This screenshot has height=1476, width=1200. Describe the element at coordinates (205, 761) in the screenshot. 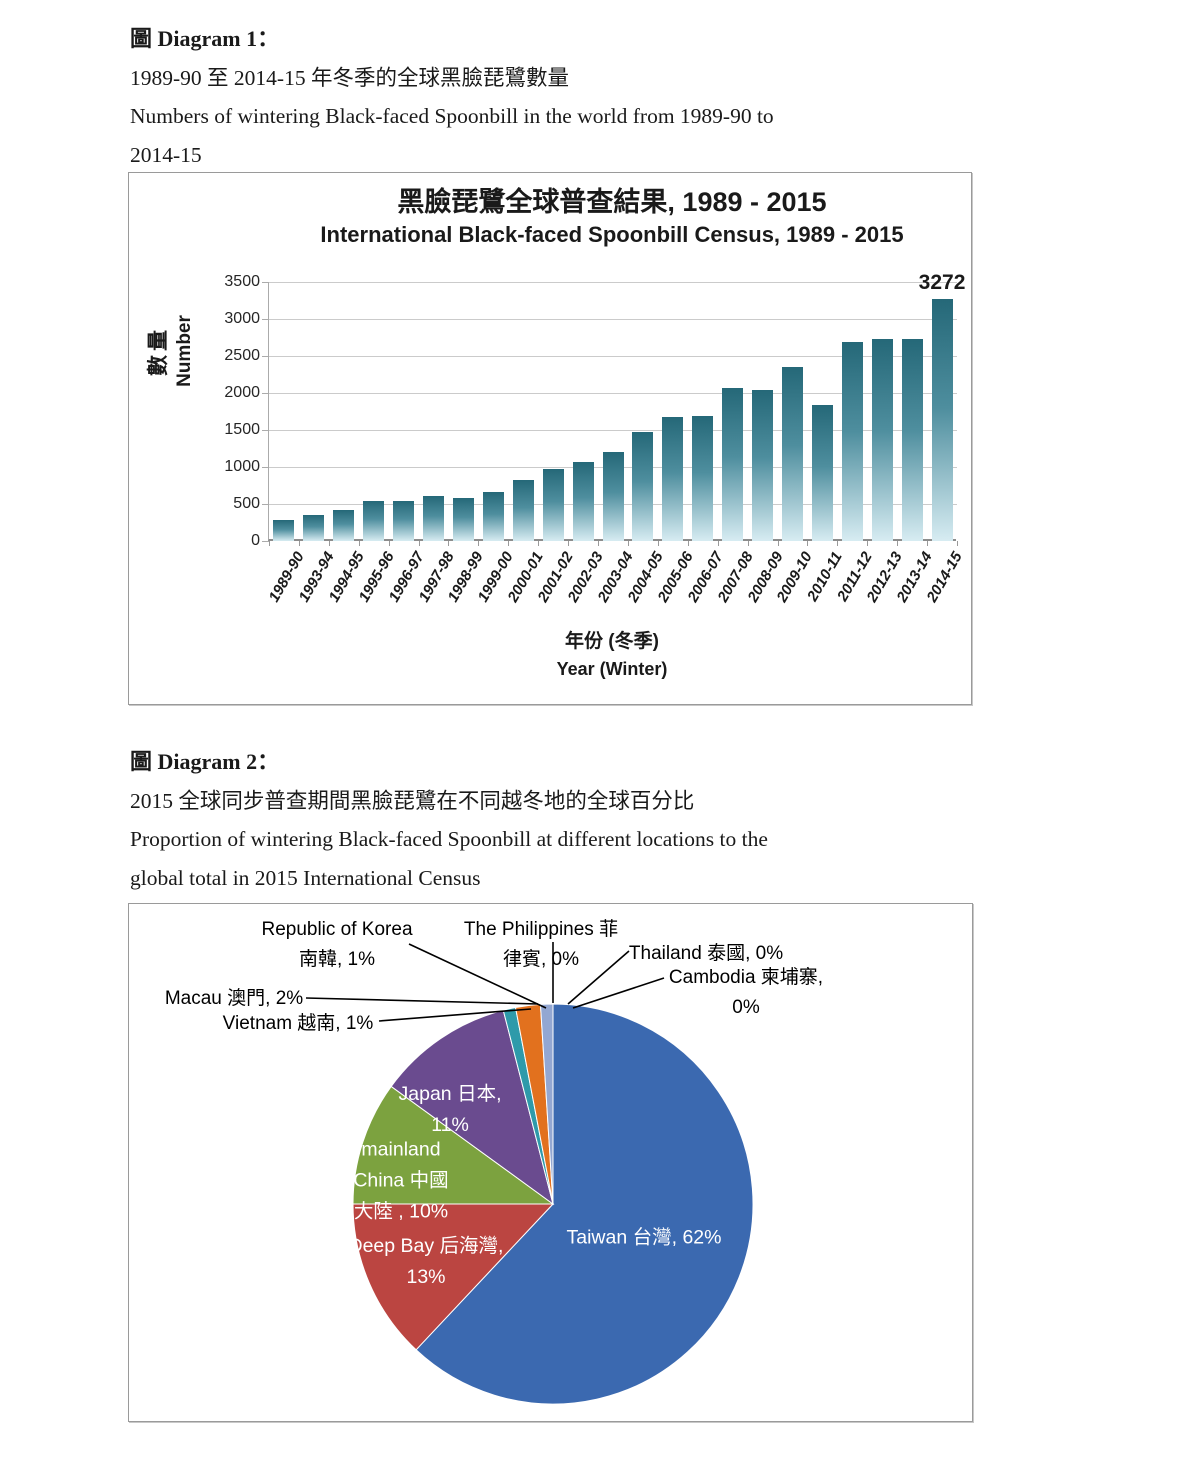

I see `diagram2-heading: 圖 Diagram 2：` at that location.